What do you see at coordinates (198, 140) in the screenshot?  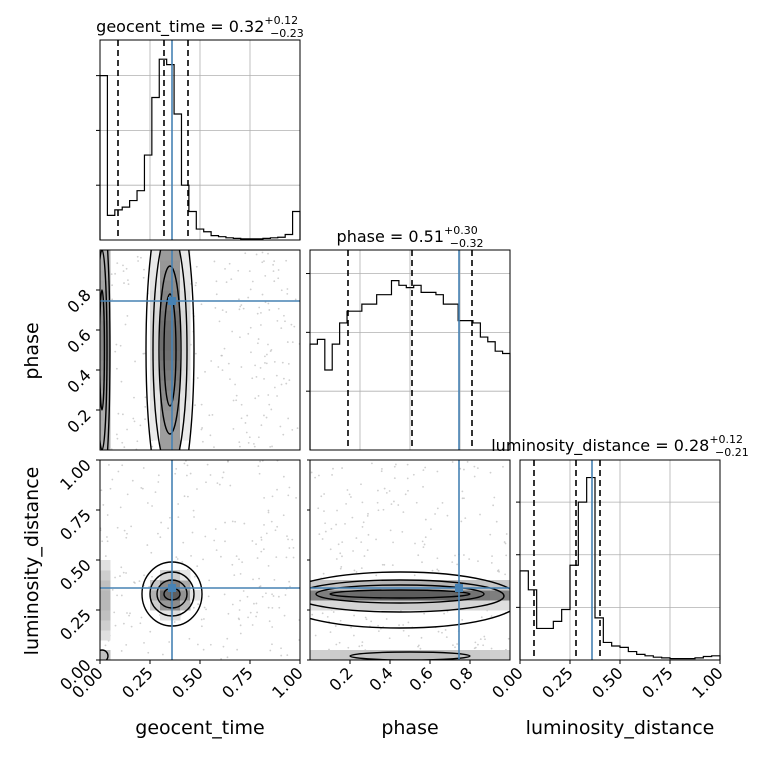 I see `hist-panel-geocent_time` at bounding box center [198, 140].